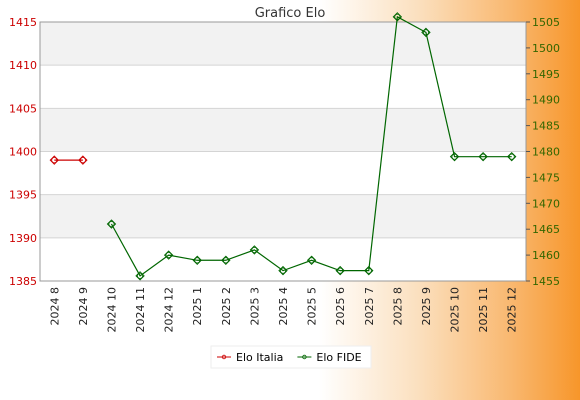 This screenshot has width=580, height=400. What do you see at coordinates (338, 357) in the screenshot?
I see `legend-label: Elo FIDE` at bounding box center [338, 357].